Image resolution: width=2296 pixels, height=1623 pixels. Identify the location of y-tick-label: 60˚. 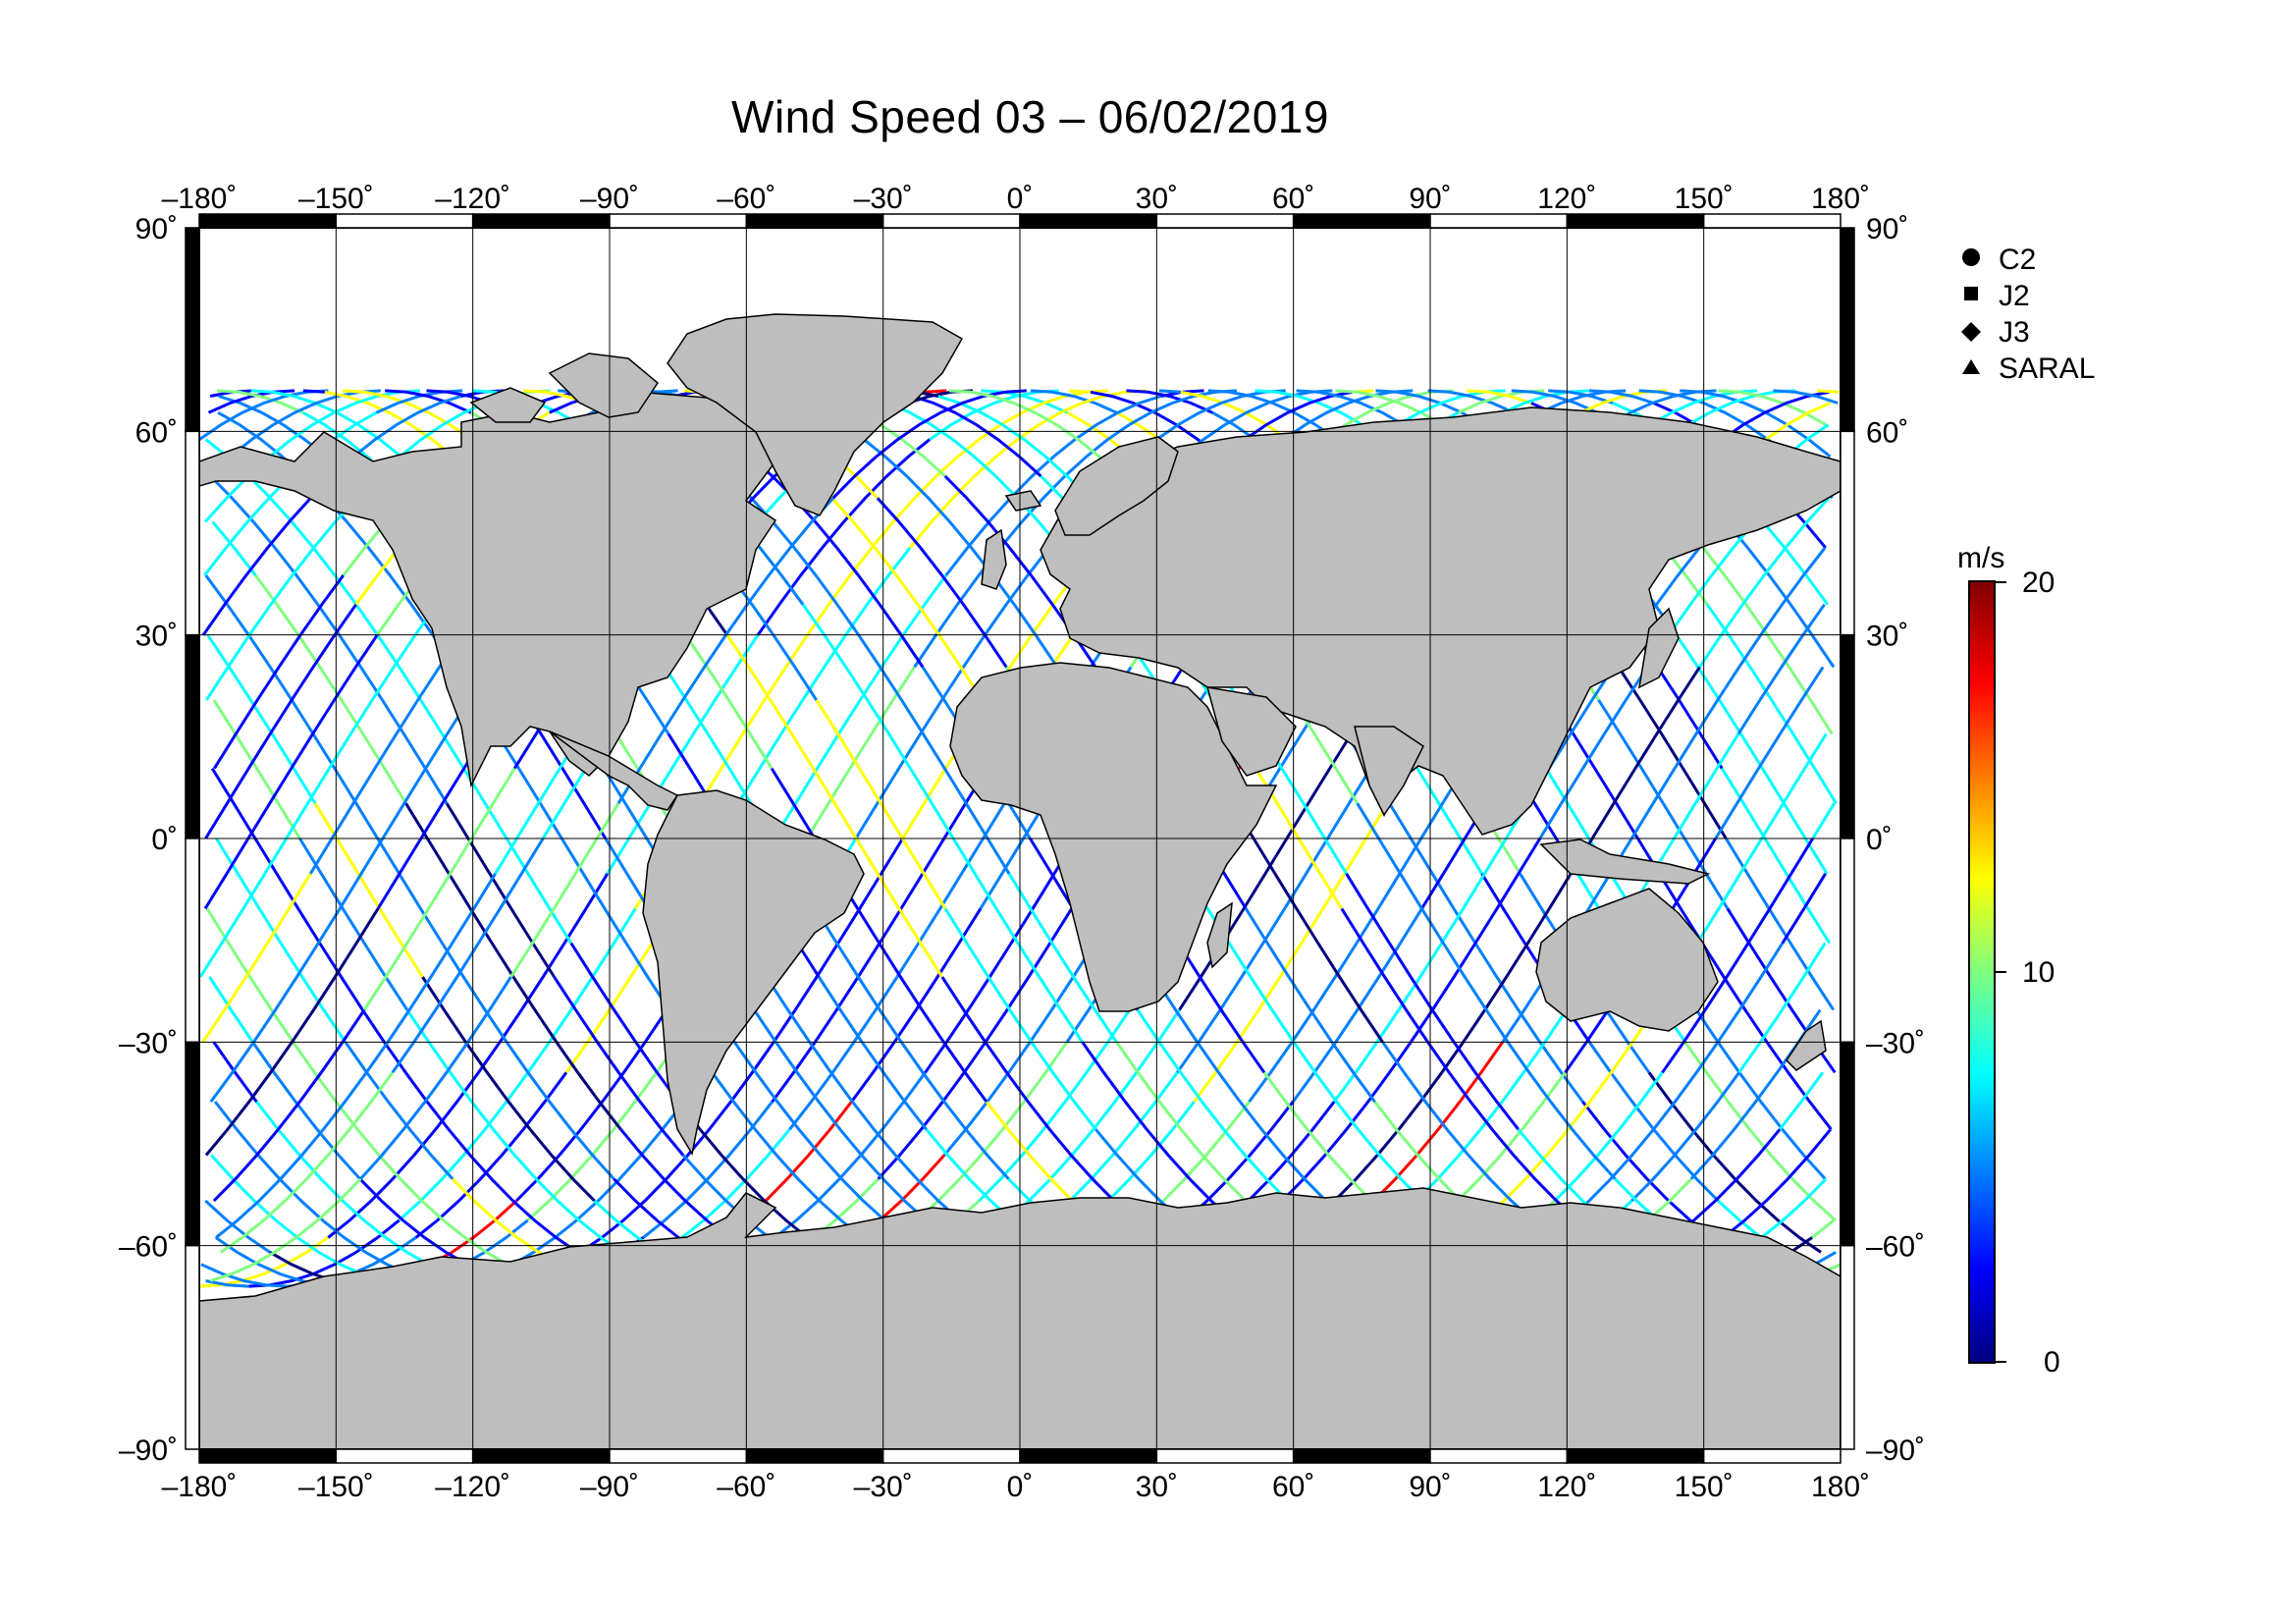
(156, 433).